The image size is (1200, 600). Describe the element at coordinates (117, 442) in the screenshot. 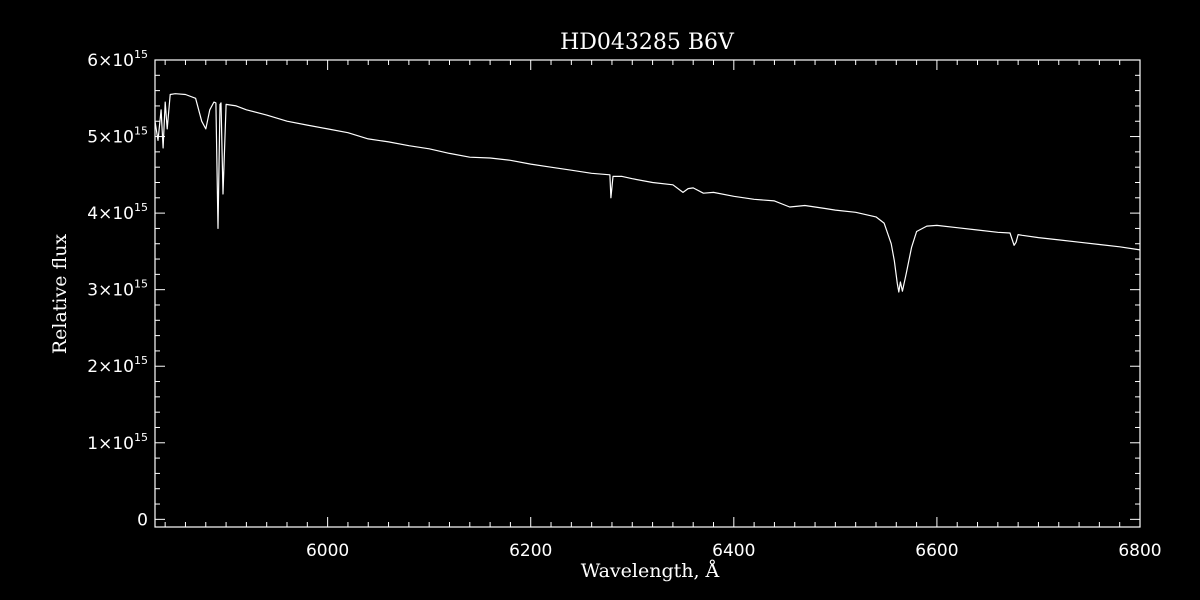

I see `y-tick-label: 1×10¹⁵` at that location.